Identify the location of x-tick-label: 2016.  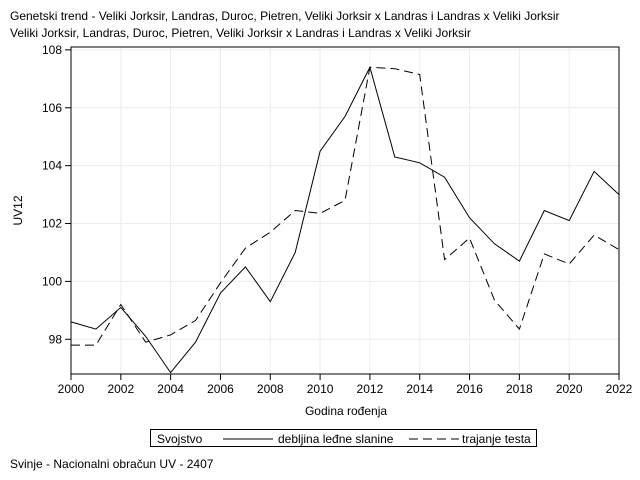
(469, 389).